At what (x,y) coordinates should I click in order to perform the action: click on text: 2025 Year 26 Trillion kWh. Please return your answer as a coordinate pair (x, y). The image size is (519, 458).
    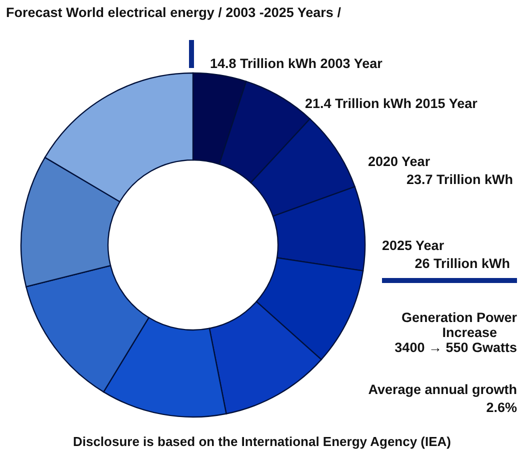
    Looking at the image, I should click on (446, 254).